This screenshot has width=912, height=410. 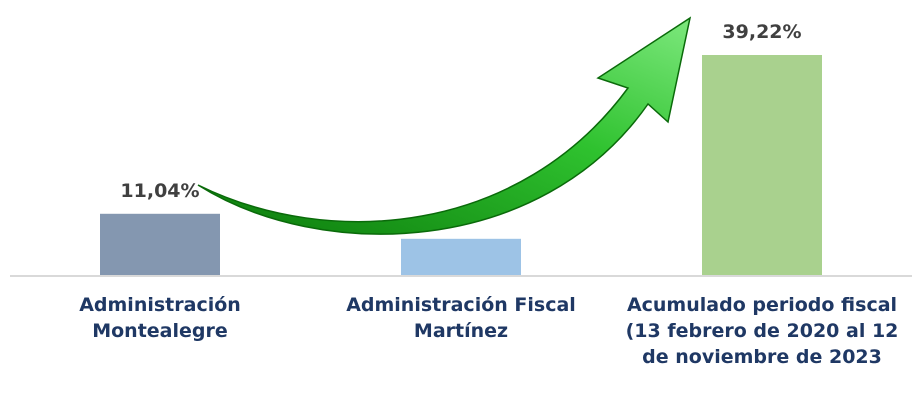 I want to click on category-label: Administración Fiscal Martínez, so click(x=461, y=318).